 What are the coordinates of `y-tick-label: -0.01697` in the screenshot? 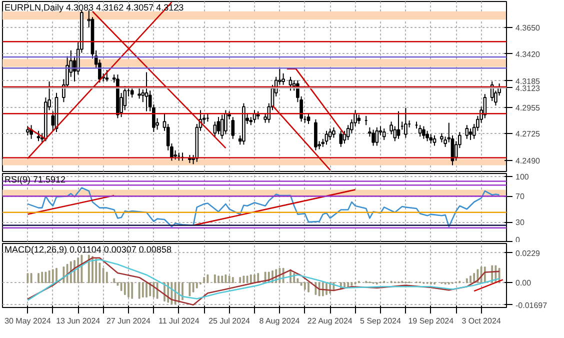 It's located at (532, 305).